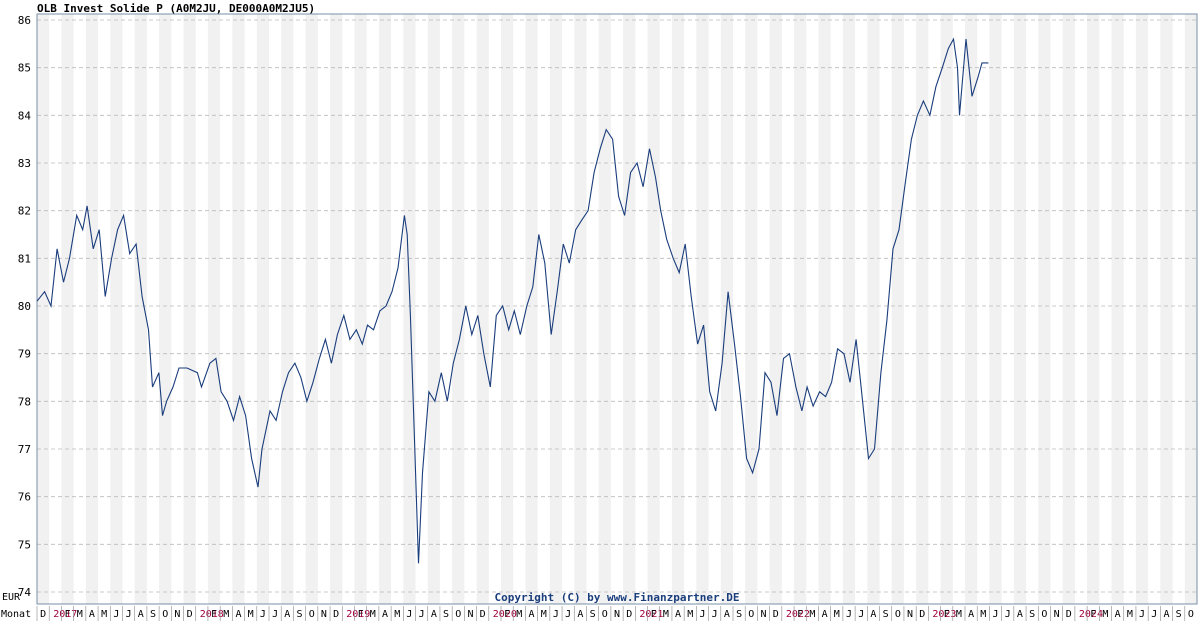 This screenshot has width=1200, height=630. I want to click on copyright-text: Copyright (C) by www.Finanzpartner.DE, so click(616, 597).